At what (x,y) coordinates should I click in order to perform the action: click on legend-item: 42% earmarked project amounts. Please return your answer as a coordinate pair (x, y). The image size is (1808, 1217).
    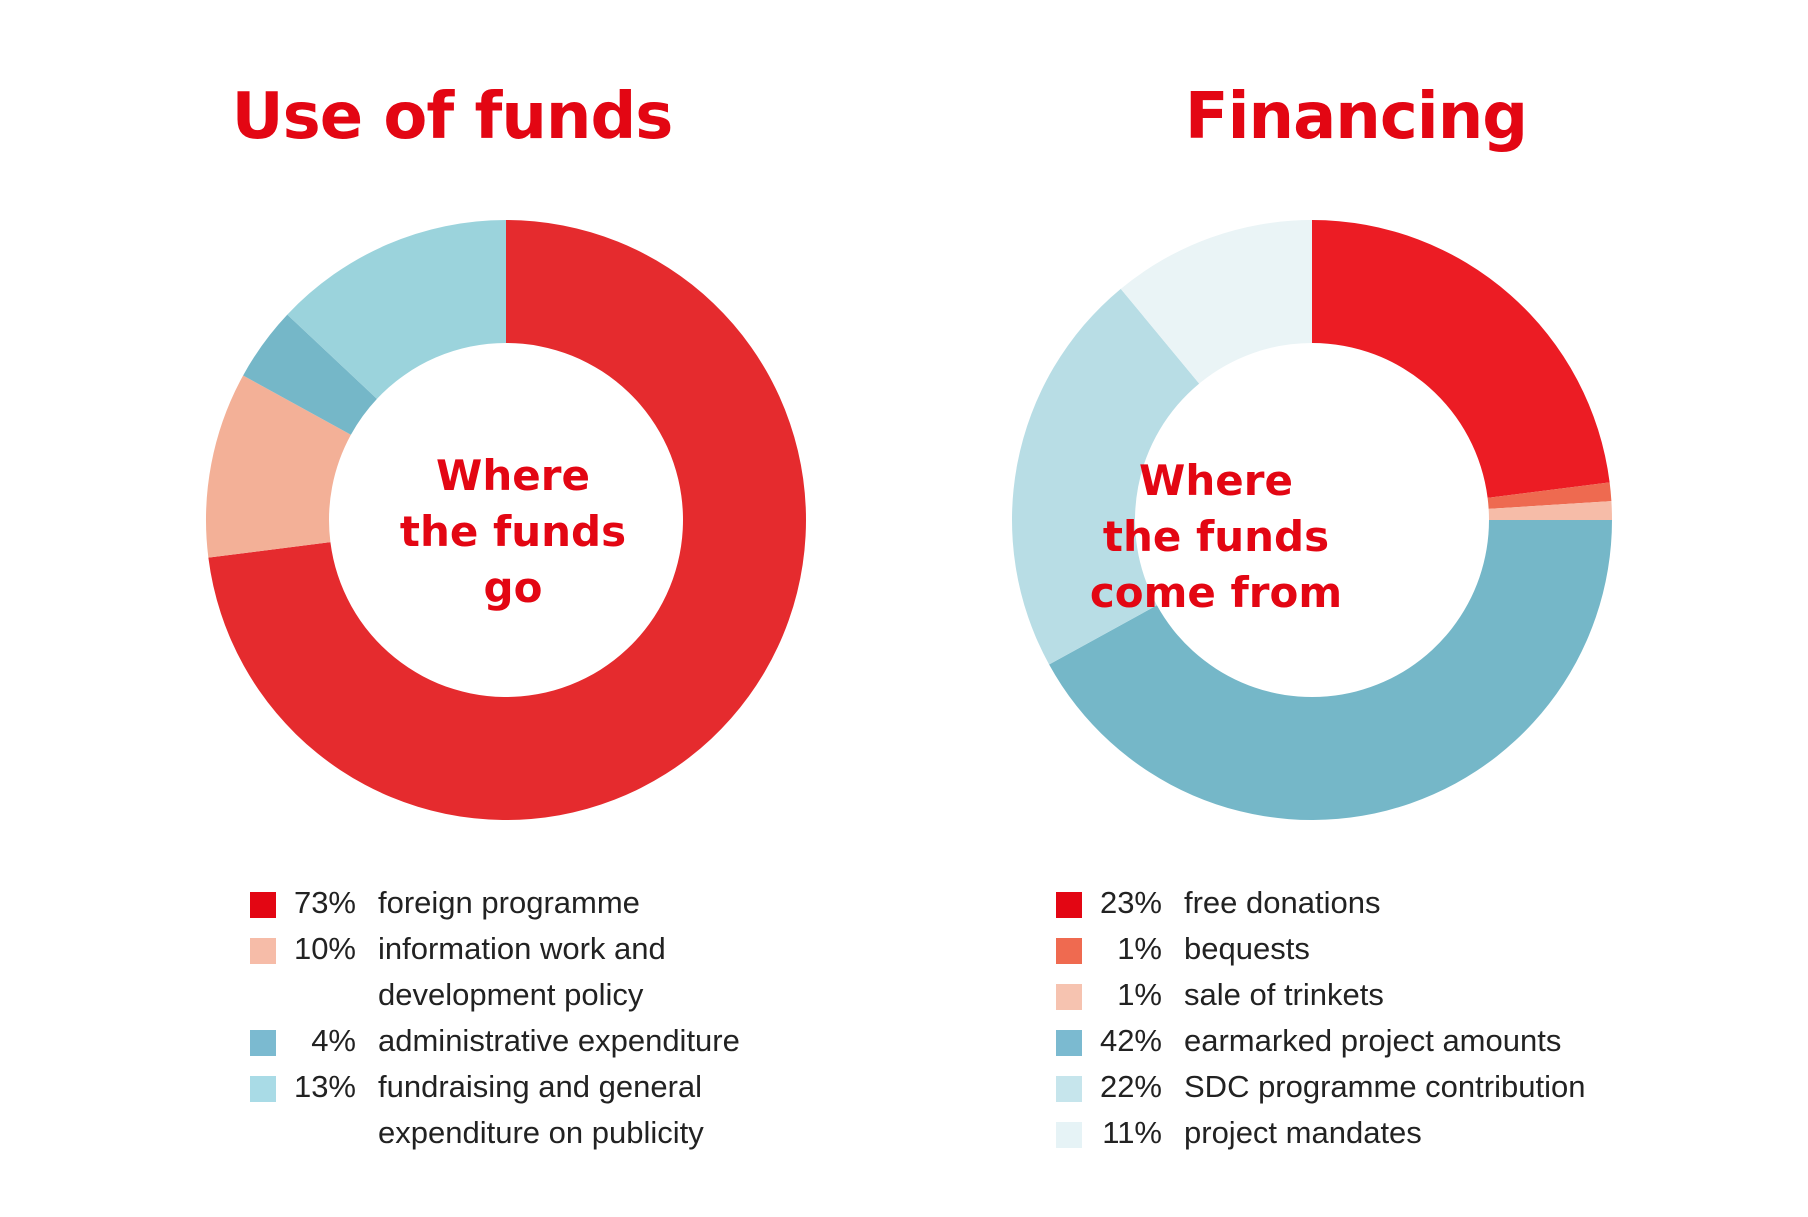
    Looking at the image, I should click on (1320, 1041).